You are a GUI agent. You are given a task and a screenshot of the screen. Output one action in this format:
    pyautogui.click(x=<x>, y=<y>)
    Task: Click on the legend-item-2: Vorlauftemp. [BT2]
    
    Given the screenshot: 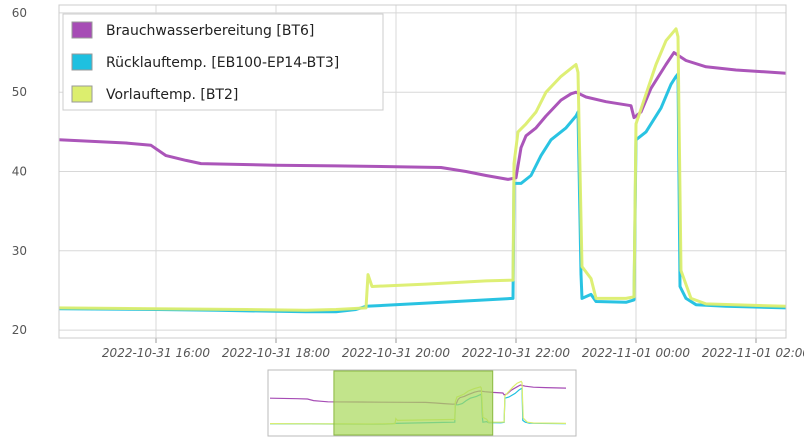 What is the action you would take?
    pyautogui.click(x=154, y=94)
    